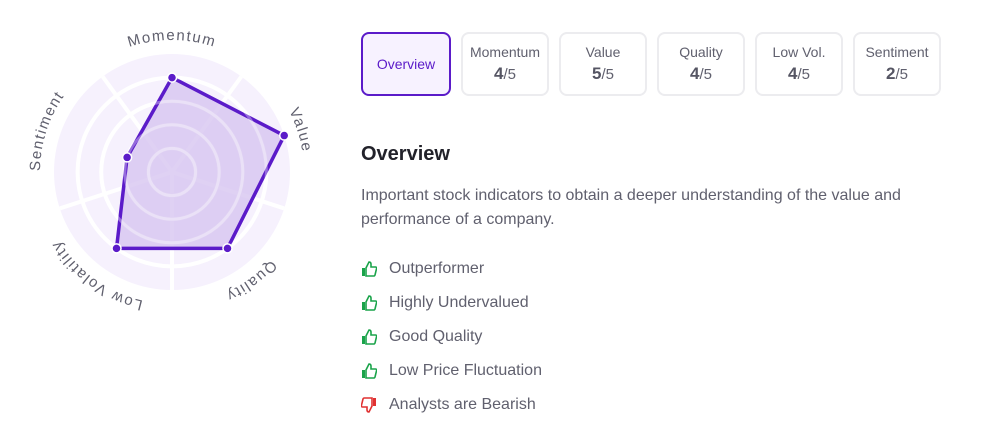 Image resolution: width=1000 pixels, height=422 pixels. I want to click on indicator-item: Low Price Fluctuation, so click(451, 371).